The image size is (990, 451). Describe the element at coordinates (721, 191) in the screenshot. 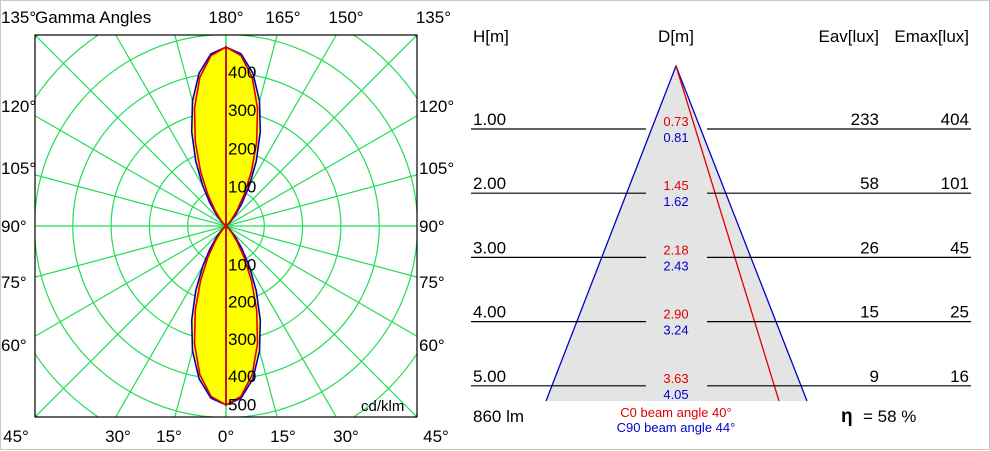

I see `table-row: 2.00 58 101 1.451.62` at that location.